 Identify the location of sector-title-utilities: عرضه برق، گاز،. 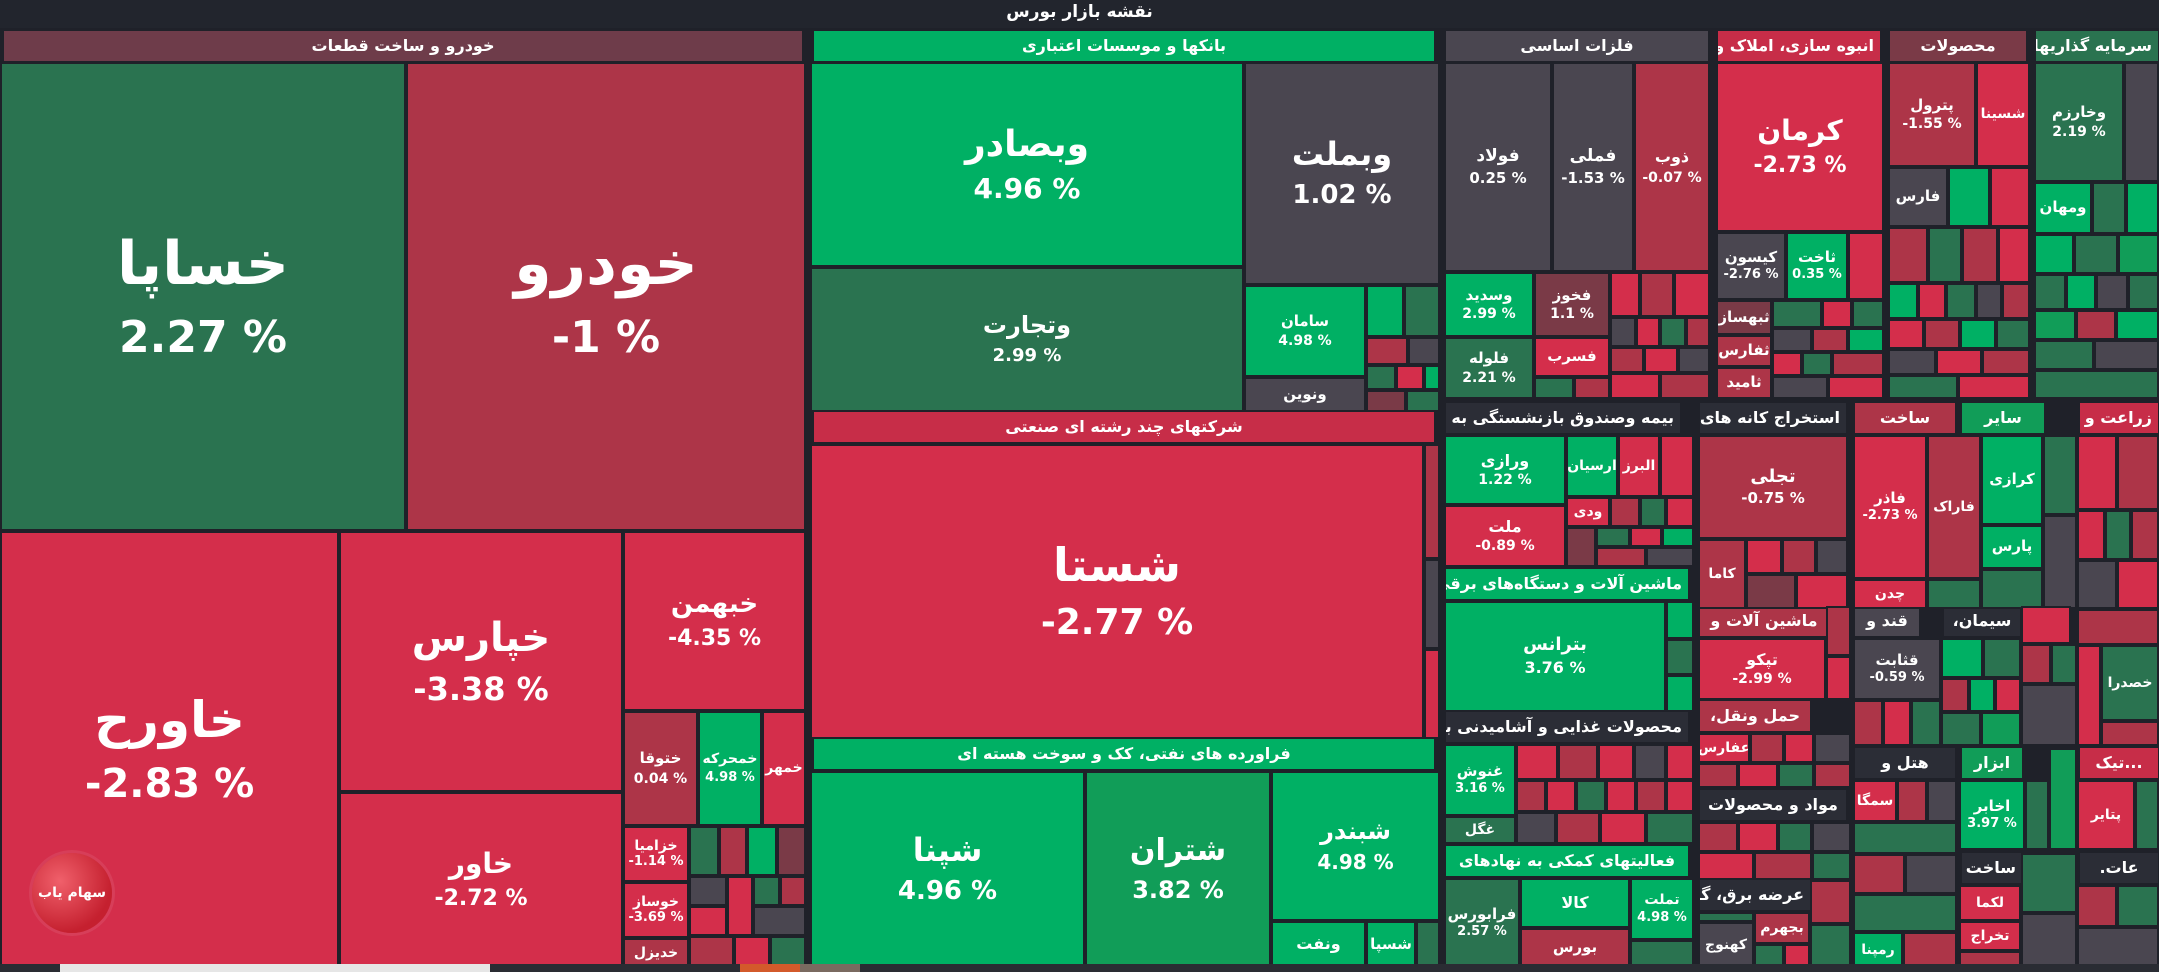
(1755, 895).